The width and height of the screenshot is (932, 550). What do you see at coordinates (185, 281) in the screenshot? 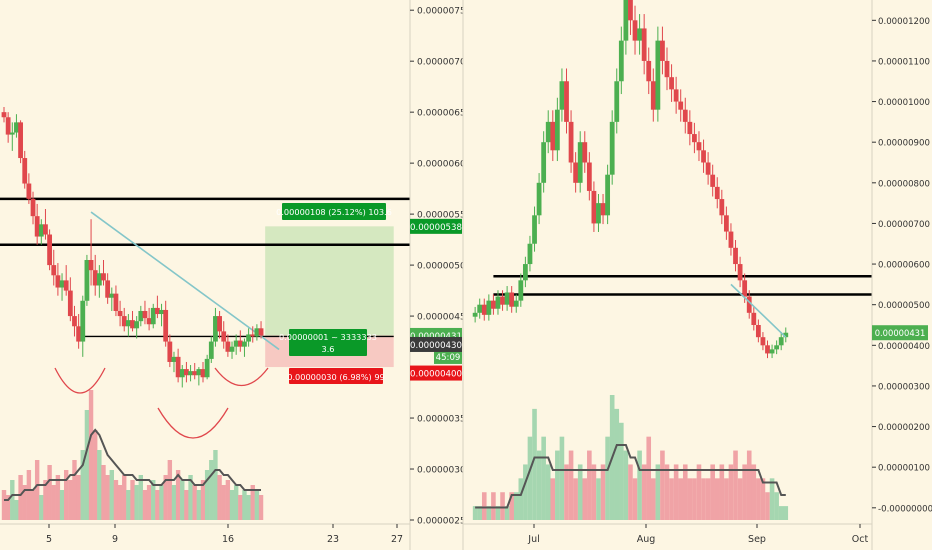
I see `trendline` at bounding box center [185, 281].